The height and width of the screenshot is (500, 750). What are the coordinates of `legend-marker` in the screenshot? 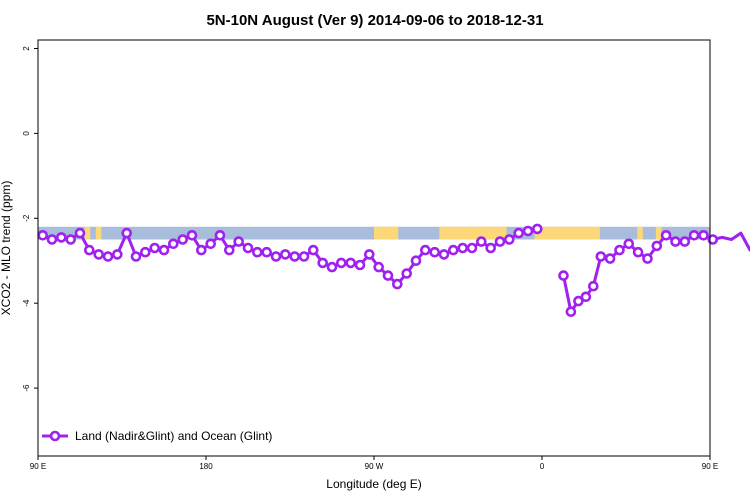 It's located at (55, 436).